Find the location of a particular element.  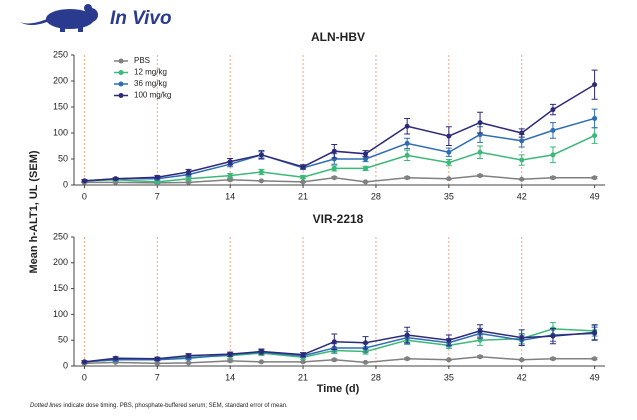

y-axis-label: Mean h-ALT1, UL (SEM) is located at coordinates (34, 211).